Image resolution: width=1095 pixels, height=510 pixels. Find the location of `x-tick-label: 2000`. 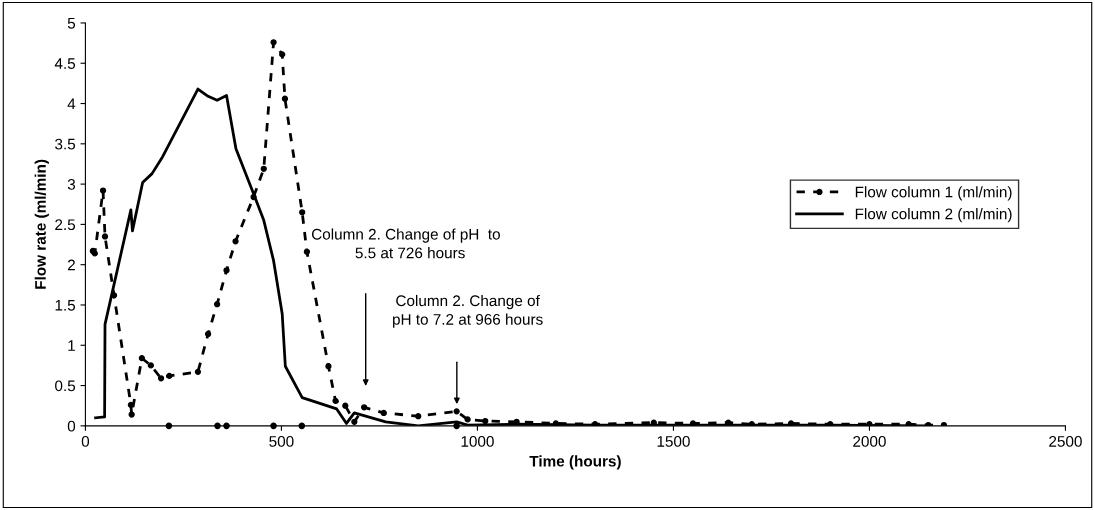

x-tick-label: 2000 is located at coordinates (869, 441).